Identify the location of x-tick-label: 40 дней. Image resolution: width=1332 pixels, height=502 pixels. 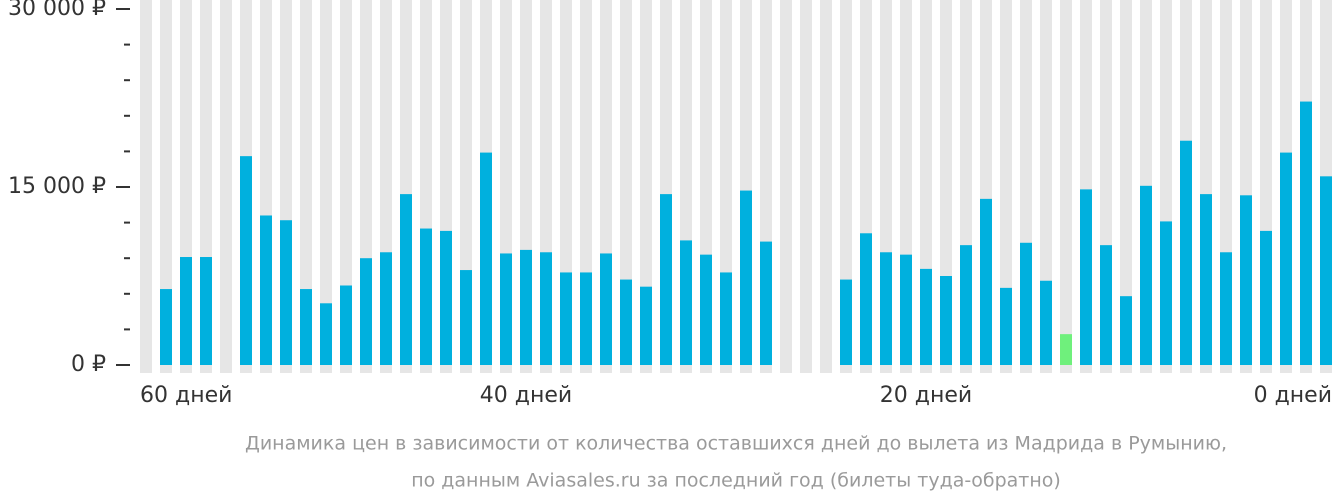
(526, 395).